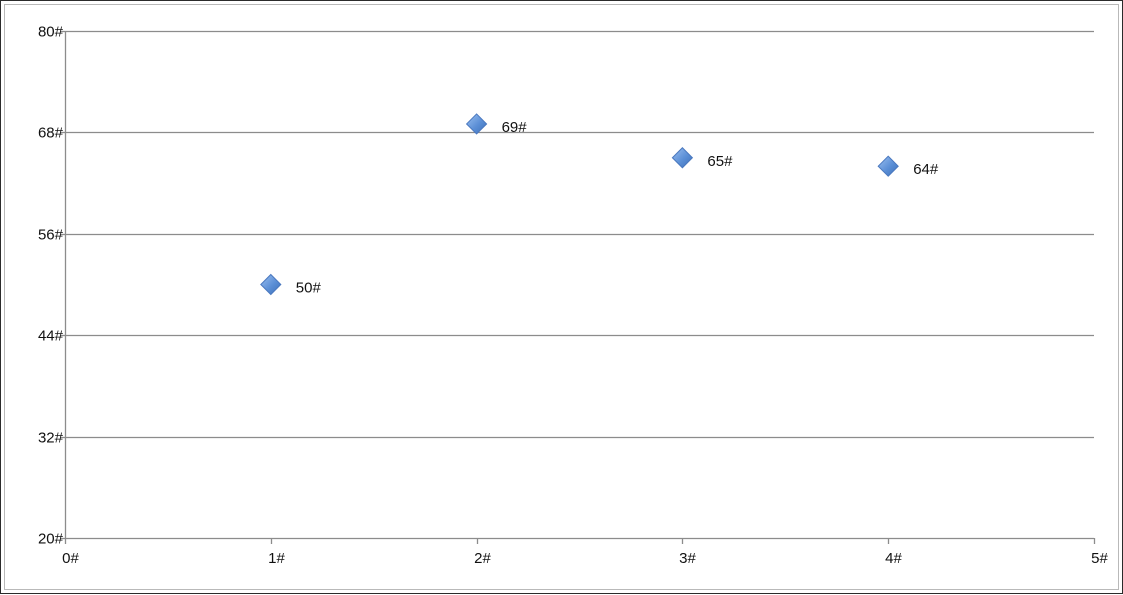 This screenshot has height=595, width=1123. I want to click on x-tick-label-0: 0#, so click(70, 558).